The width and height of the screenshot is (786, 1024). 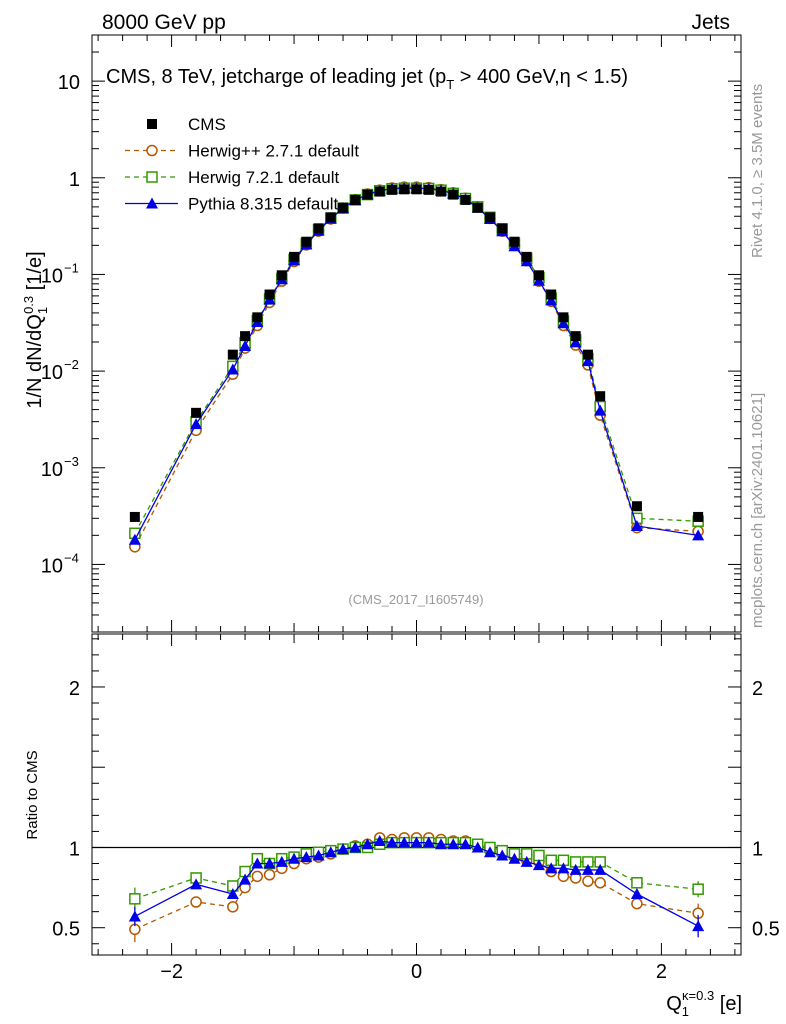 I want to click on legend-entry-data: CMS, so click(x=186, y=124).